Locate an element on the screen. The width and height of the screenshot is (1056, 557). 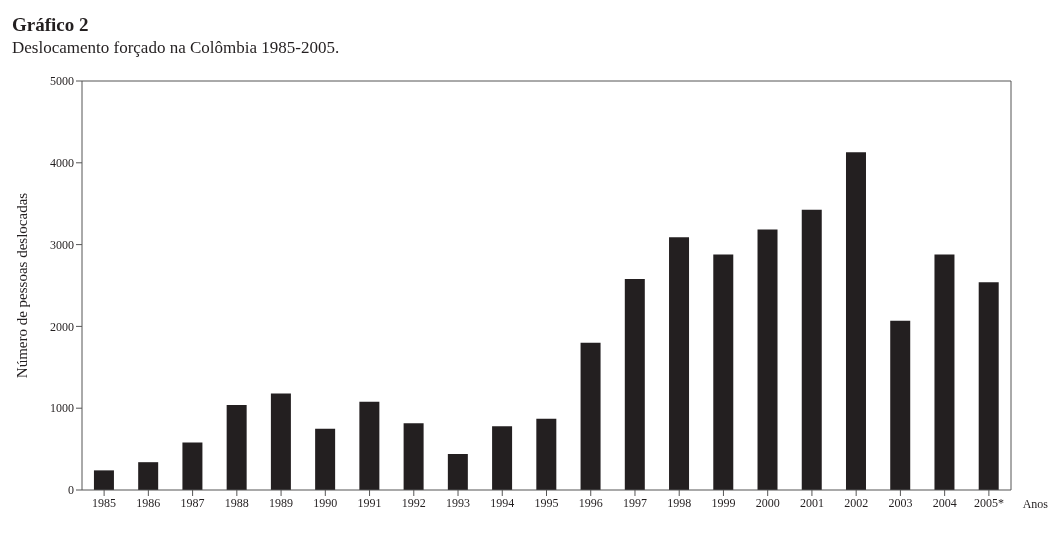
x-tick-label: 2001 is located at coordinates (811, 502).